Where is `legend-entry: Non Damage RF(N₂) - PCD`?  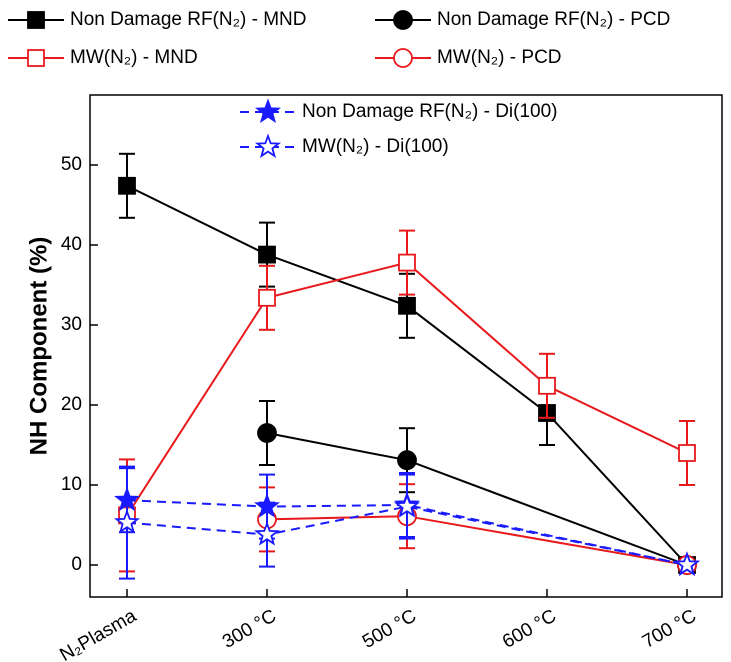
legend-entry: Non Damage RF(N₂) - PCD is located at coordinates (522, 19).